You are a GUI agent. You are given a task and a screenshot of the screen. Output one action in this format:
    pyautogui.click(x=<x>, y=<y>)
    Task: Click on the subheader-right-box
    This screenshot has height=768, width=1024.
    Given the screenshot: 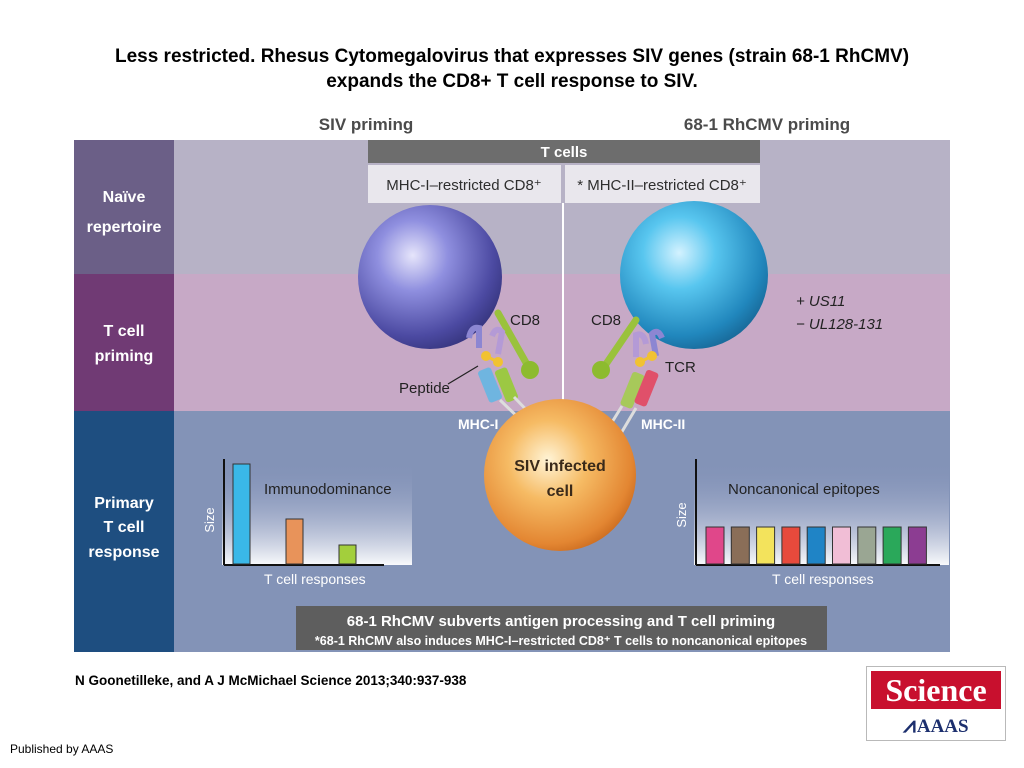 What is the action you would take?
    pyautogui.click(x=662, y=184)
    